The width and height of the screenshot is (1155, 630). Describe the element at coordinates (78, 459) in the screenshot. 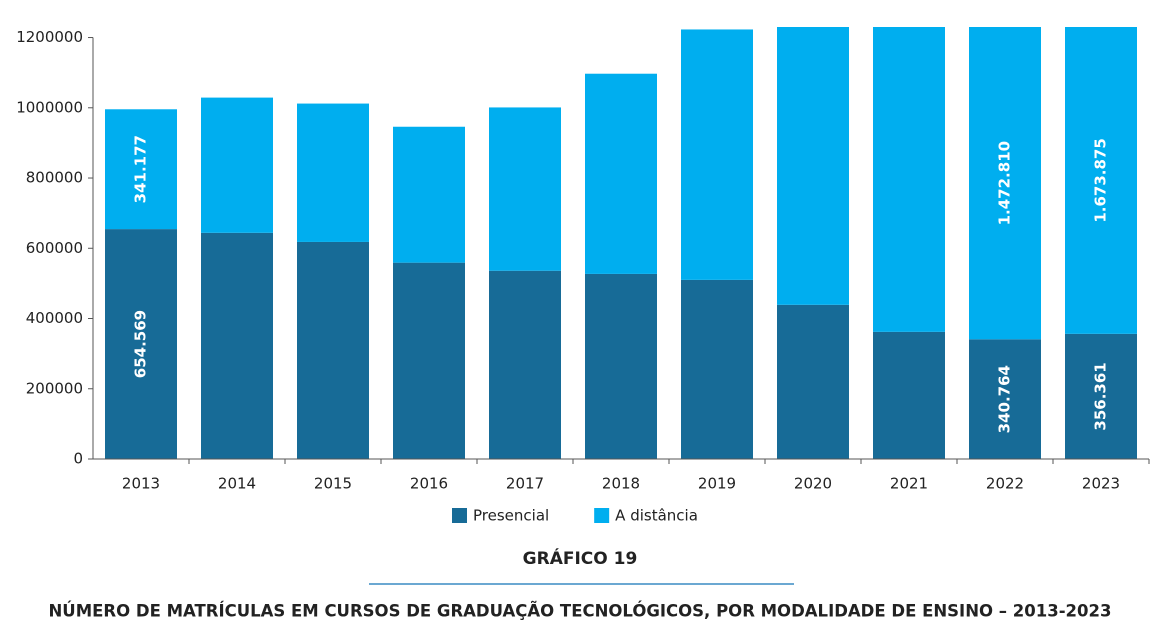

I see `y-tick-label: 0` at that location.